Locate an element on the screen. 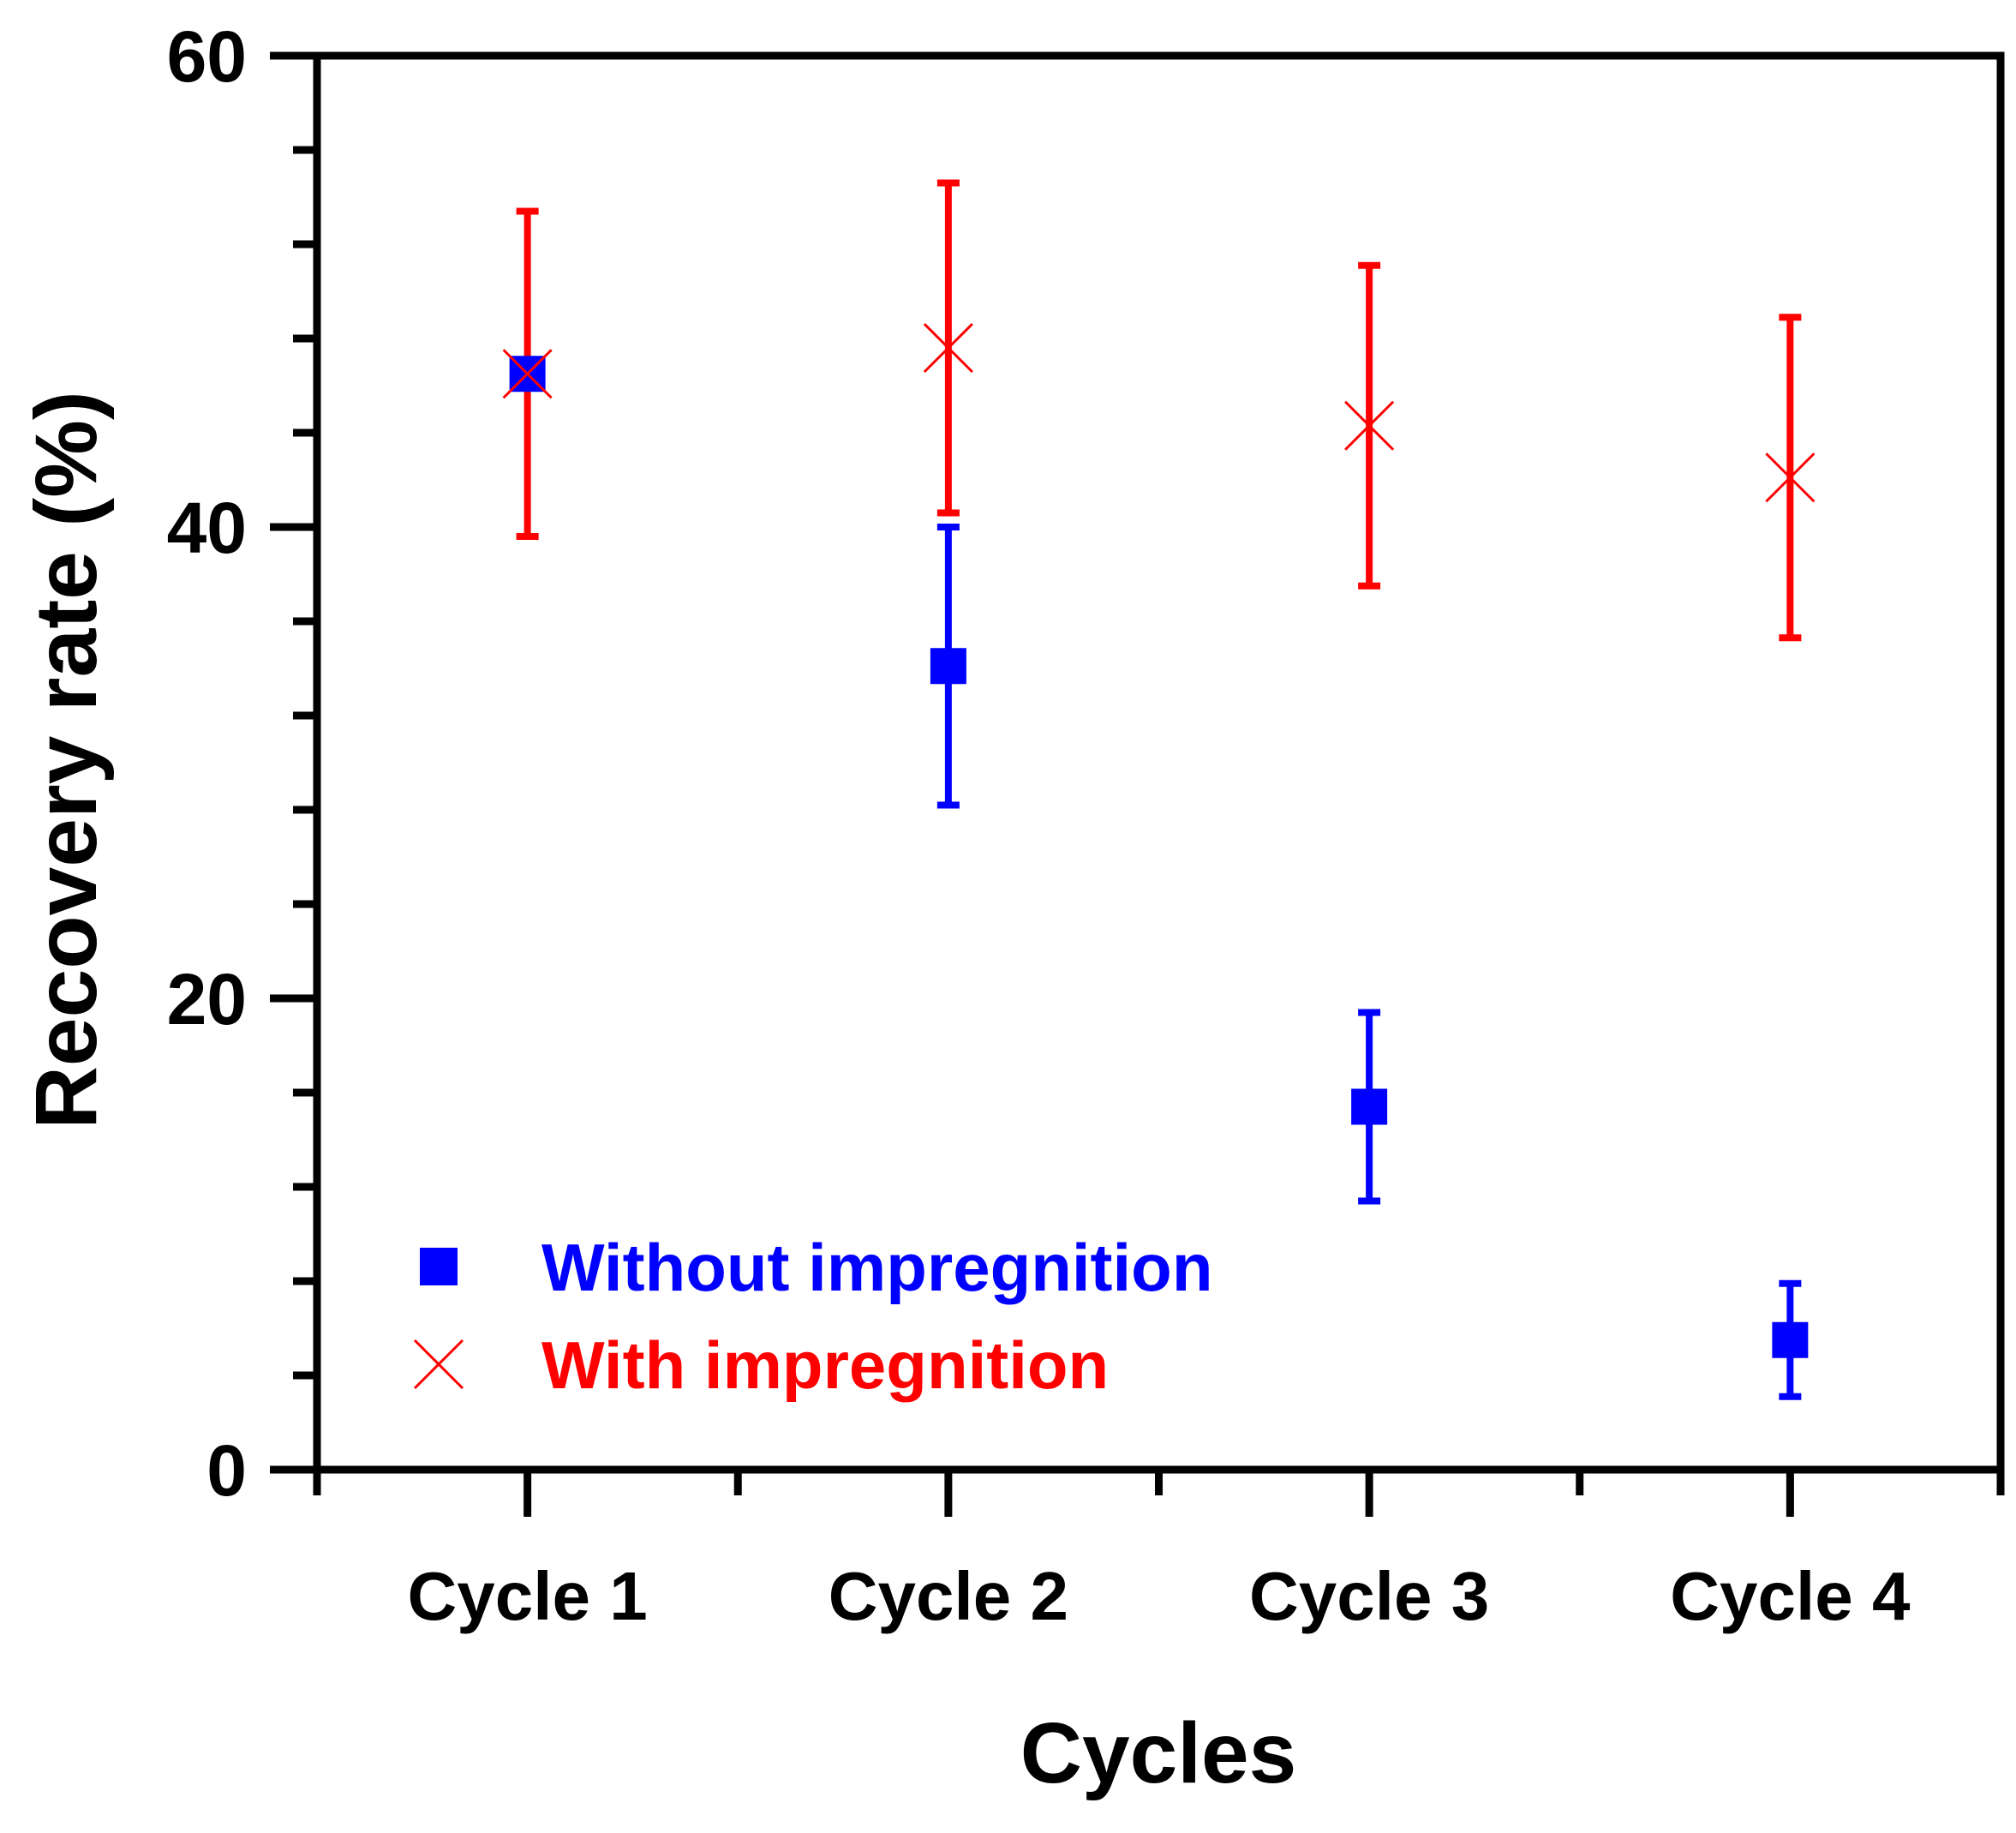 The height and width of the screenshot is (1833, 2016). x-axis-label: Cycles is located at coordinates (1158, 1753).